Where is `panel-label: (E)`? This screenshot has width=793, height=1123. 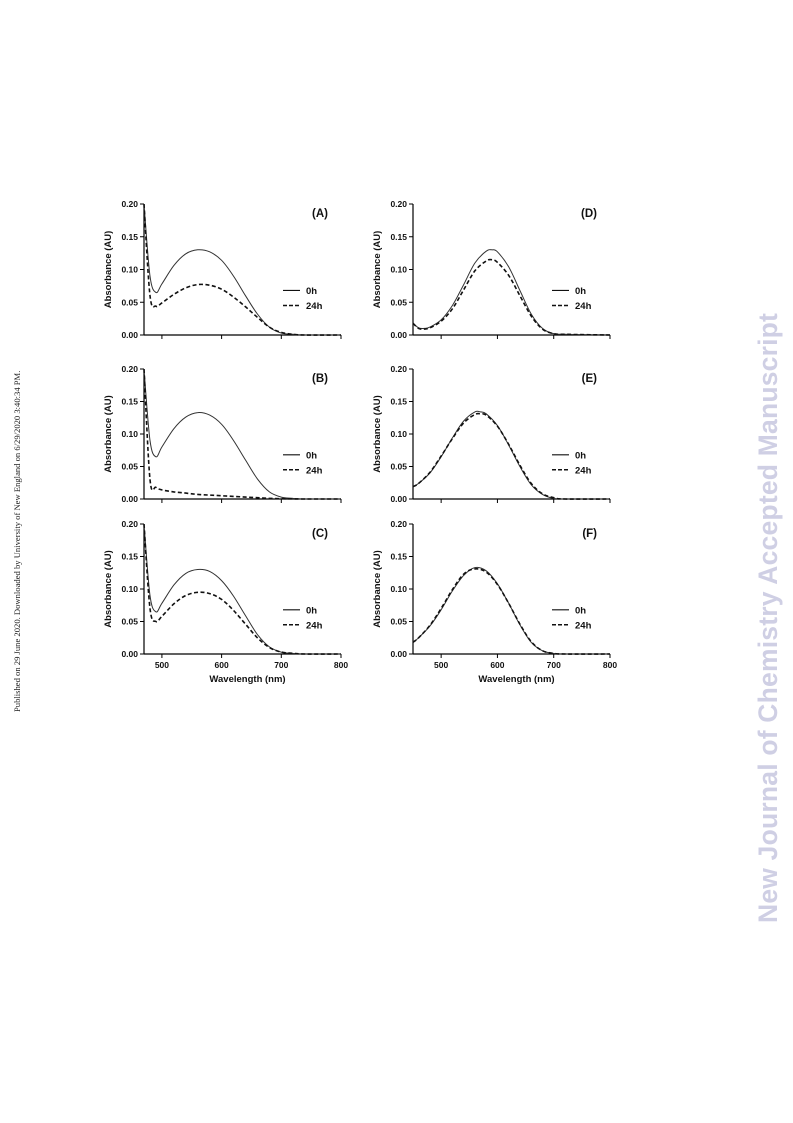 panel-label: (E) is located at coordinates (590, 379).